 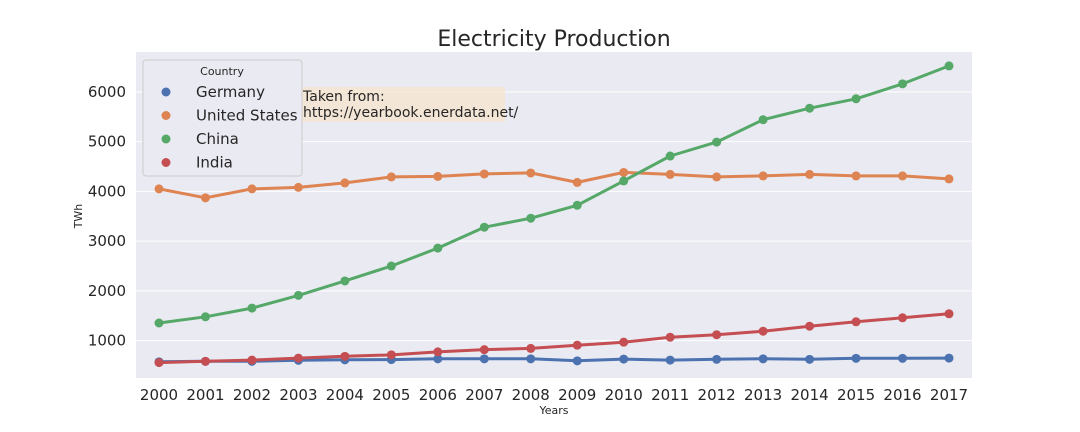 I want to click on legend-box, so click(x=222, y=118).